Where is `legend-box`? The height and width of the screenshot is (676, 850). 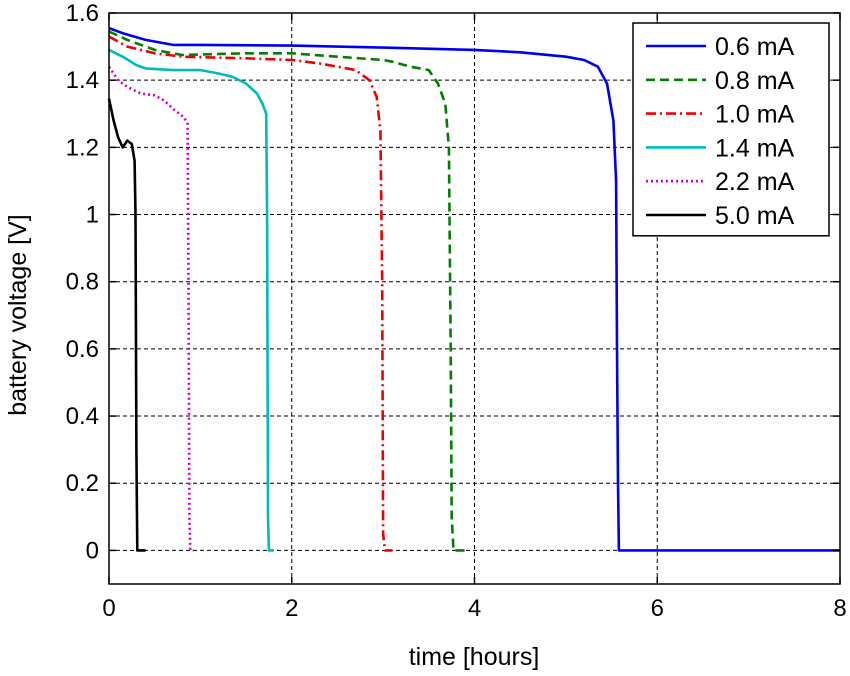 legend-box is located at coordinates (731, 129).